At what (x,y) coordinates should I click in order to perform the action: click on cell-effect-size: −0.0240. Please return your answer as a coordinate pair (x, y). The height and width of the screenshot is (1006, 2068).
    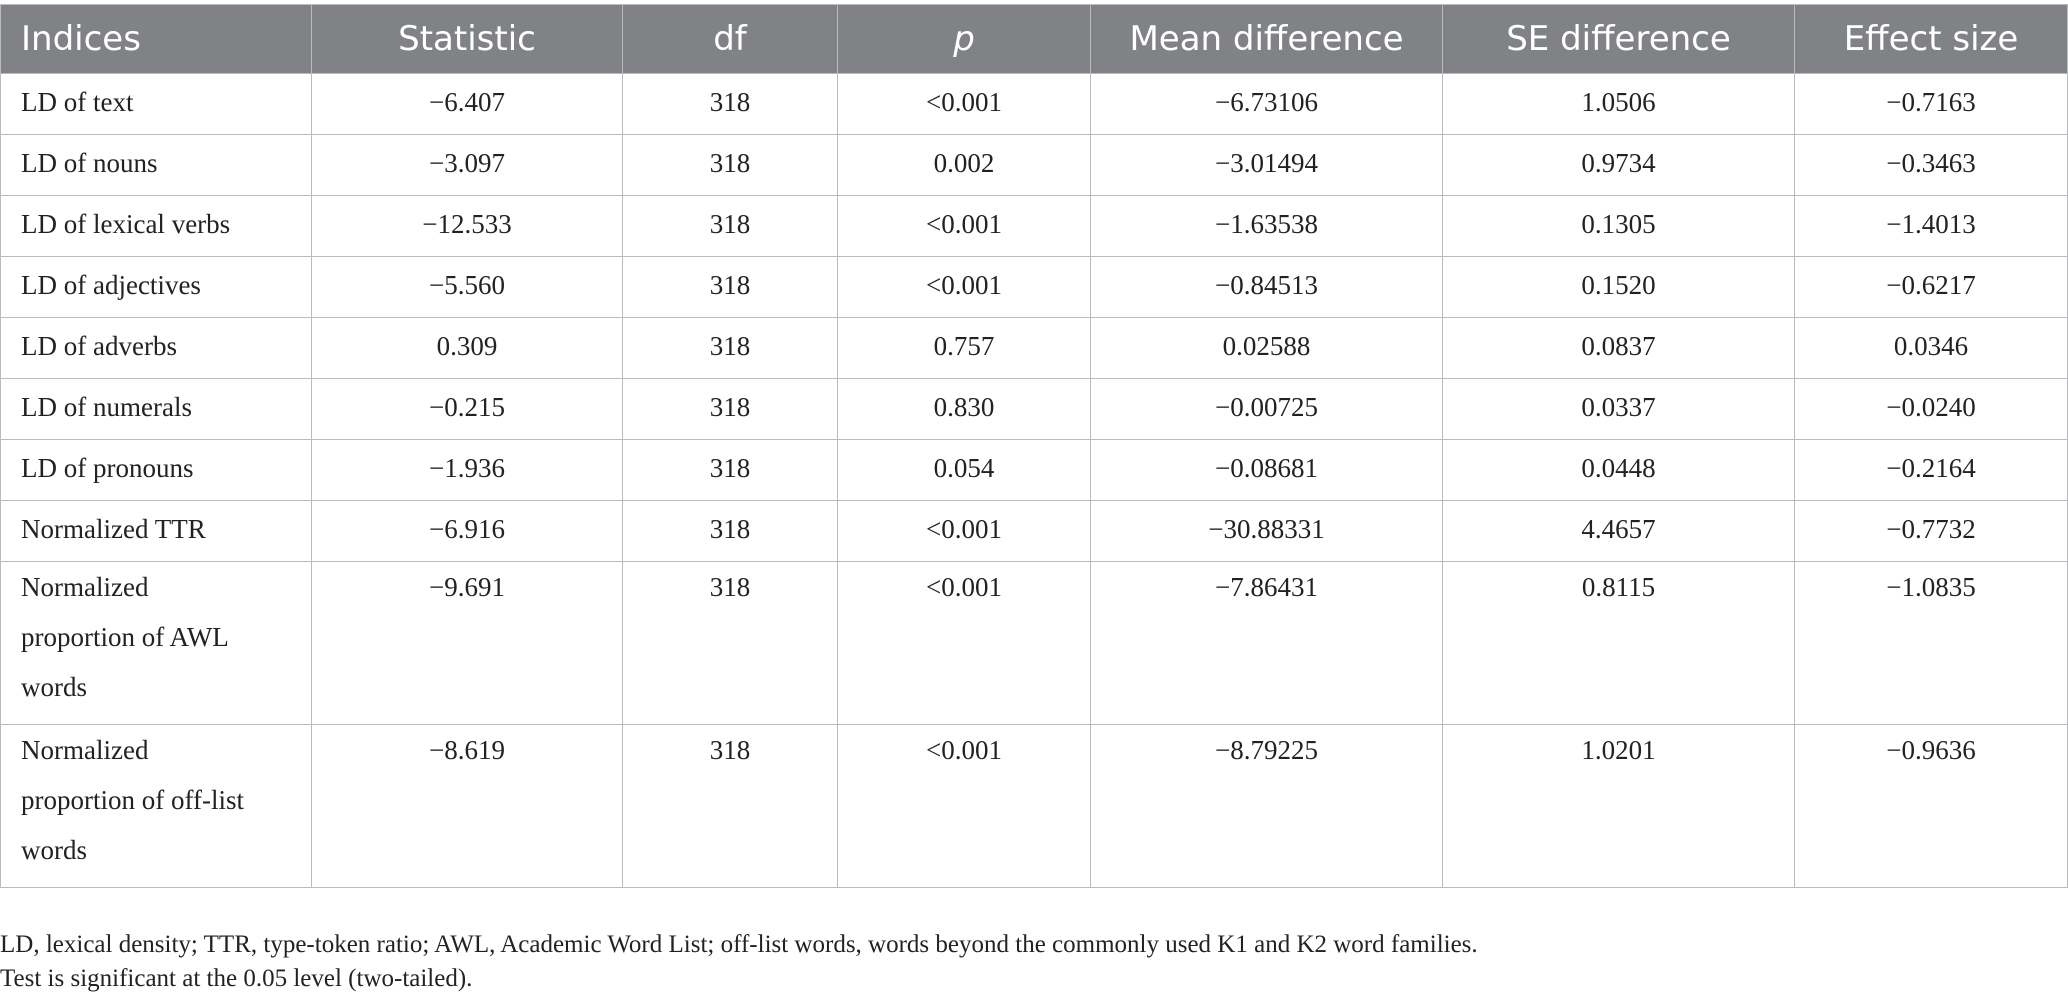
    Looking at the image, I should click on (1931, 409).